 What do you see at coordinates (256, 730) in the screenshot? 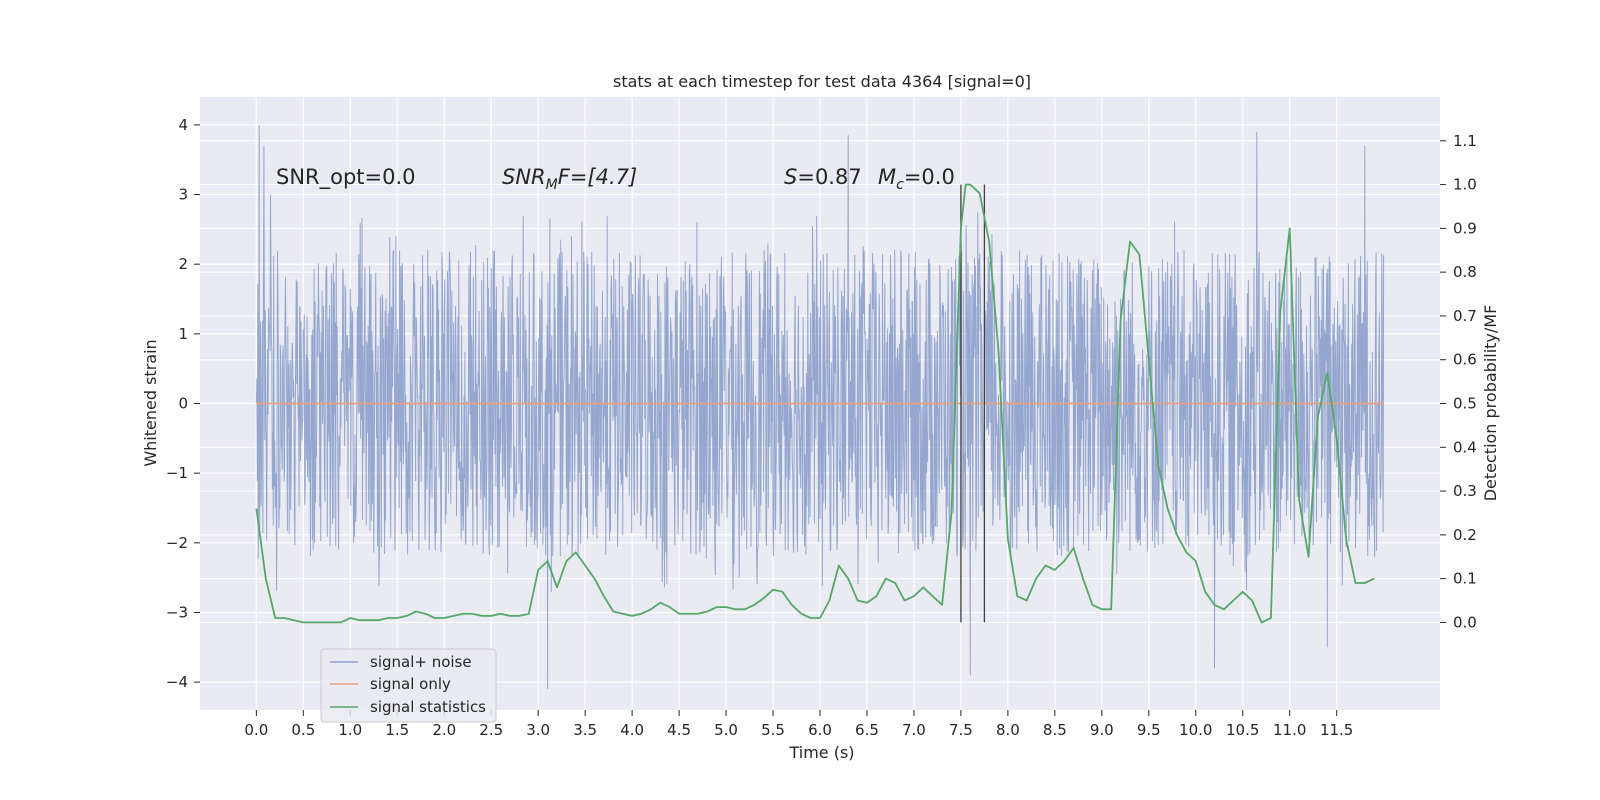
I see `x-tick-label: 0.0` at bounding box center [256, 730].